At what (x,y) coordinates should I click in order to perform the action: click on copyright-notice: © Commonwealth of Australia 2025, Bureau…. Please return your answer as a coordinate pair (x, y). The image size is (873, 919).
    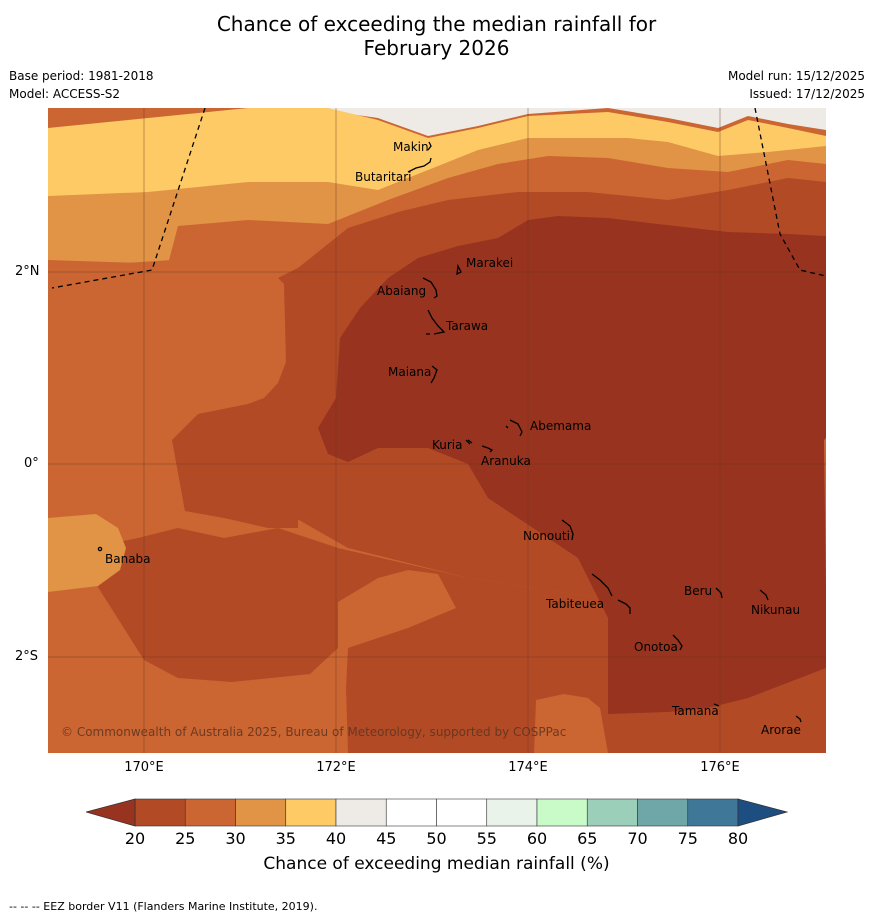
    Looking at the image, I should click on (313, 732).